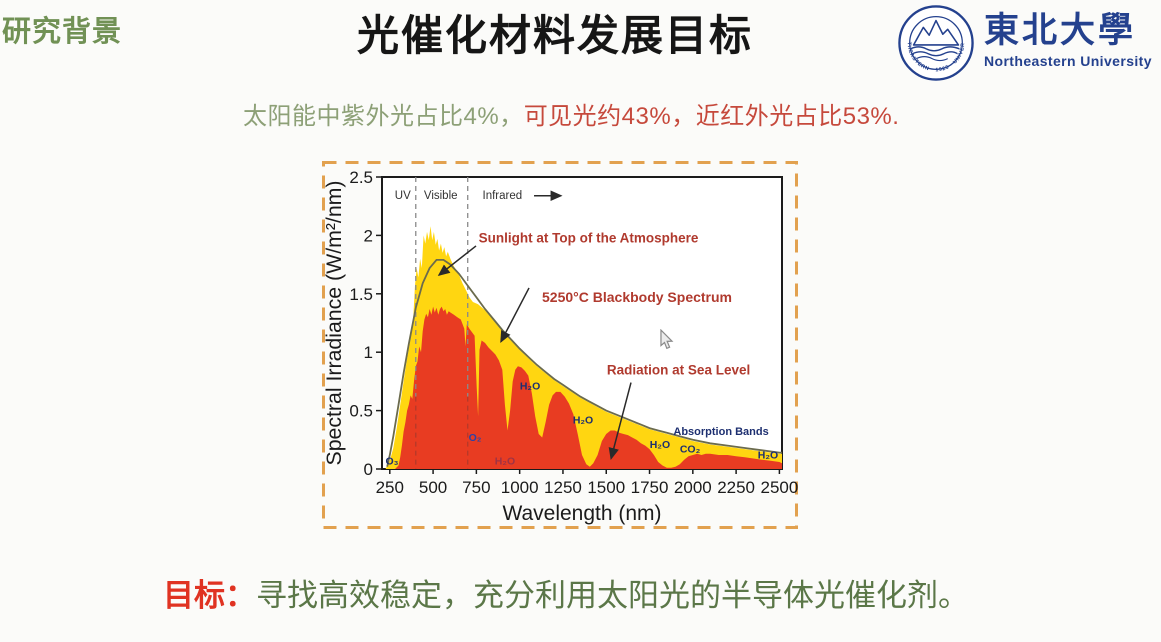  What do you see at coordinates (612, 595) in the screenshot?
I see `goal-text: 寻找高效稳定，充分利用太阳光的半导体光催化剂。` at bounding box center [612, 595].